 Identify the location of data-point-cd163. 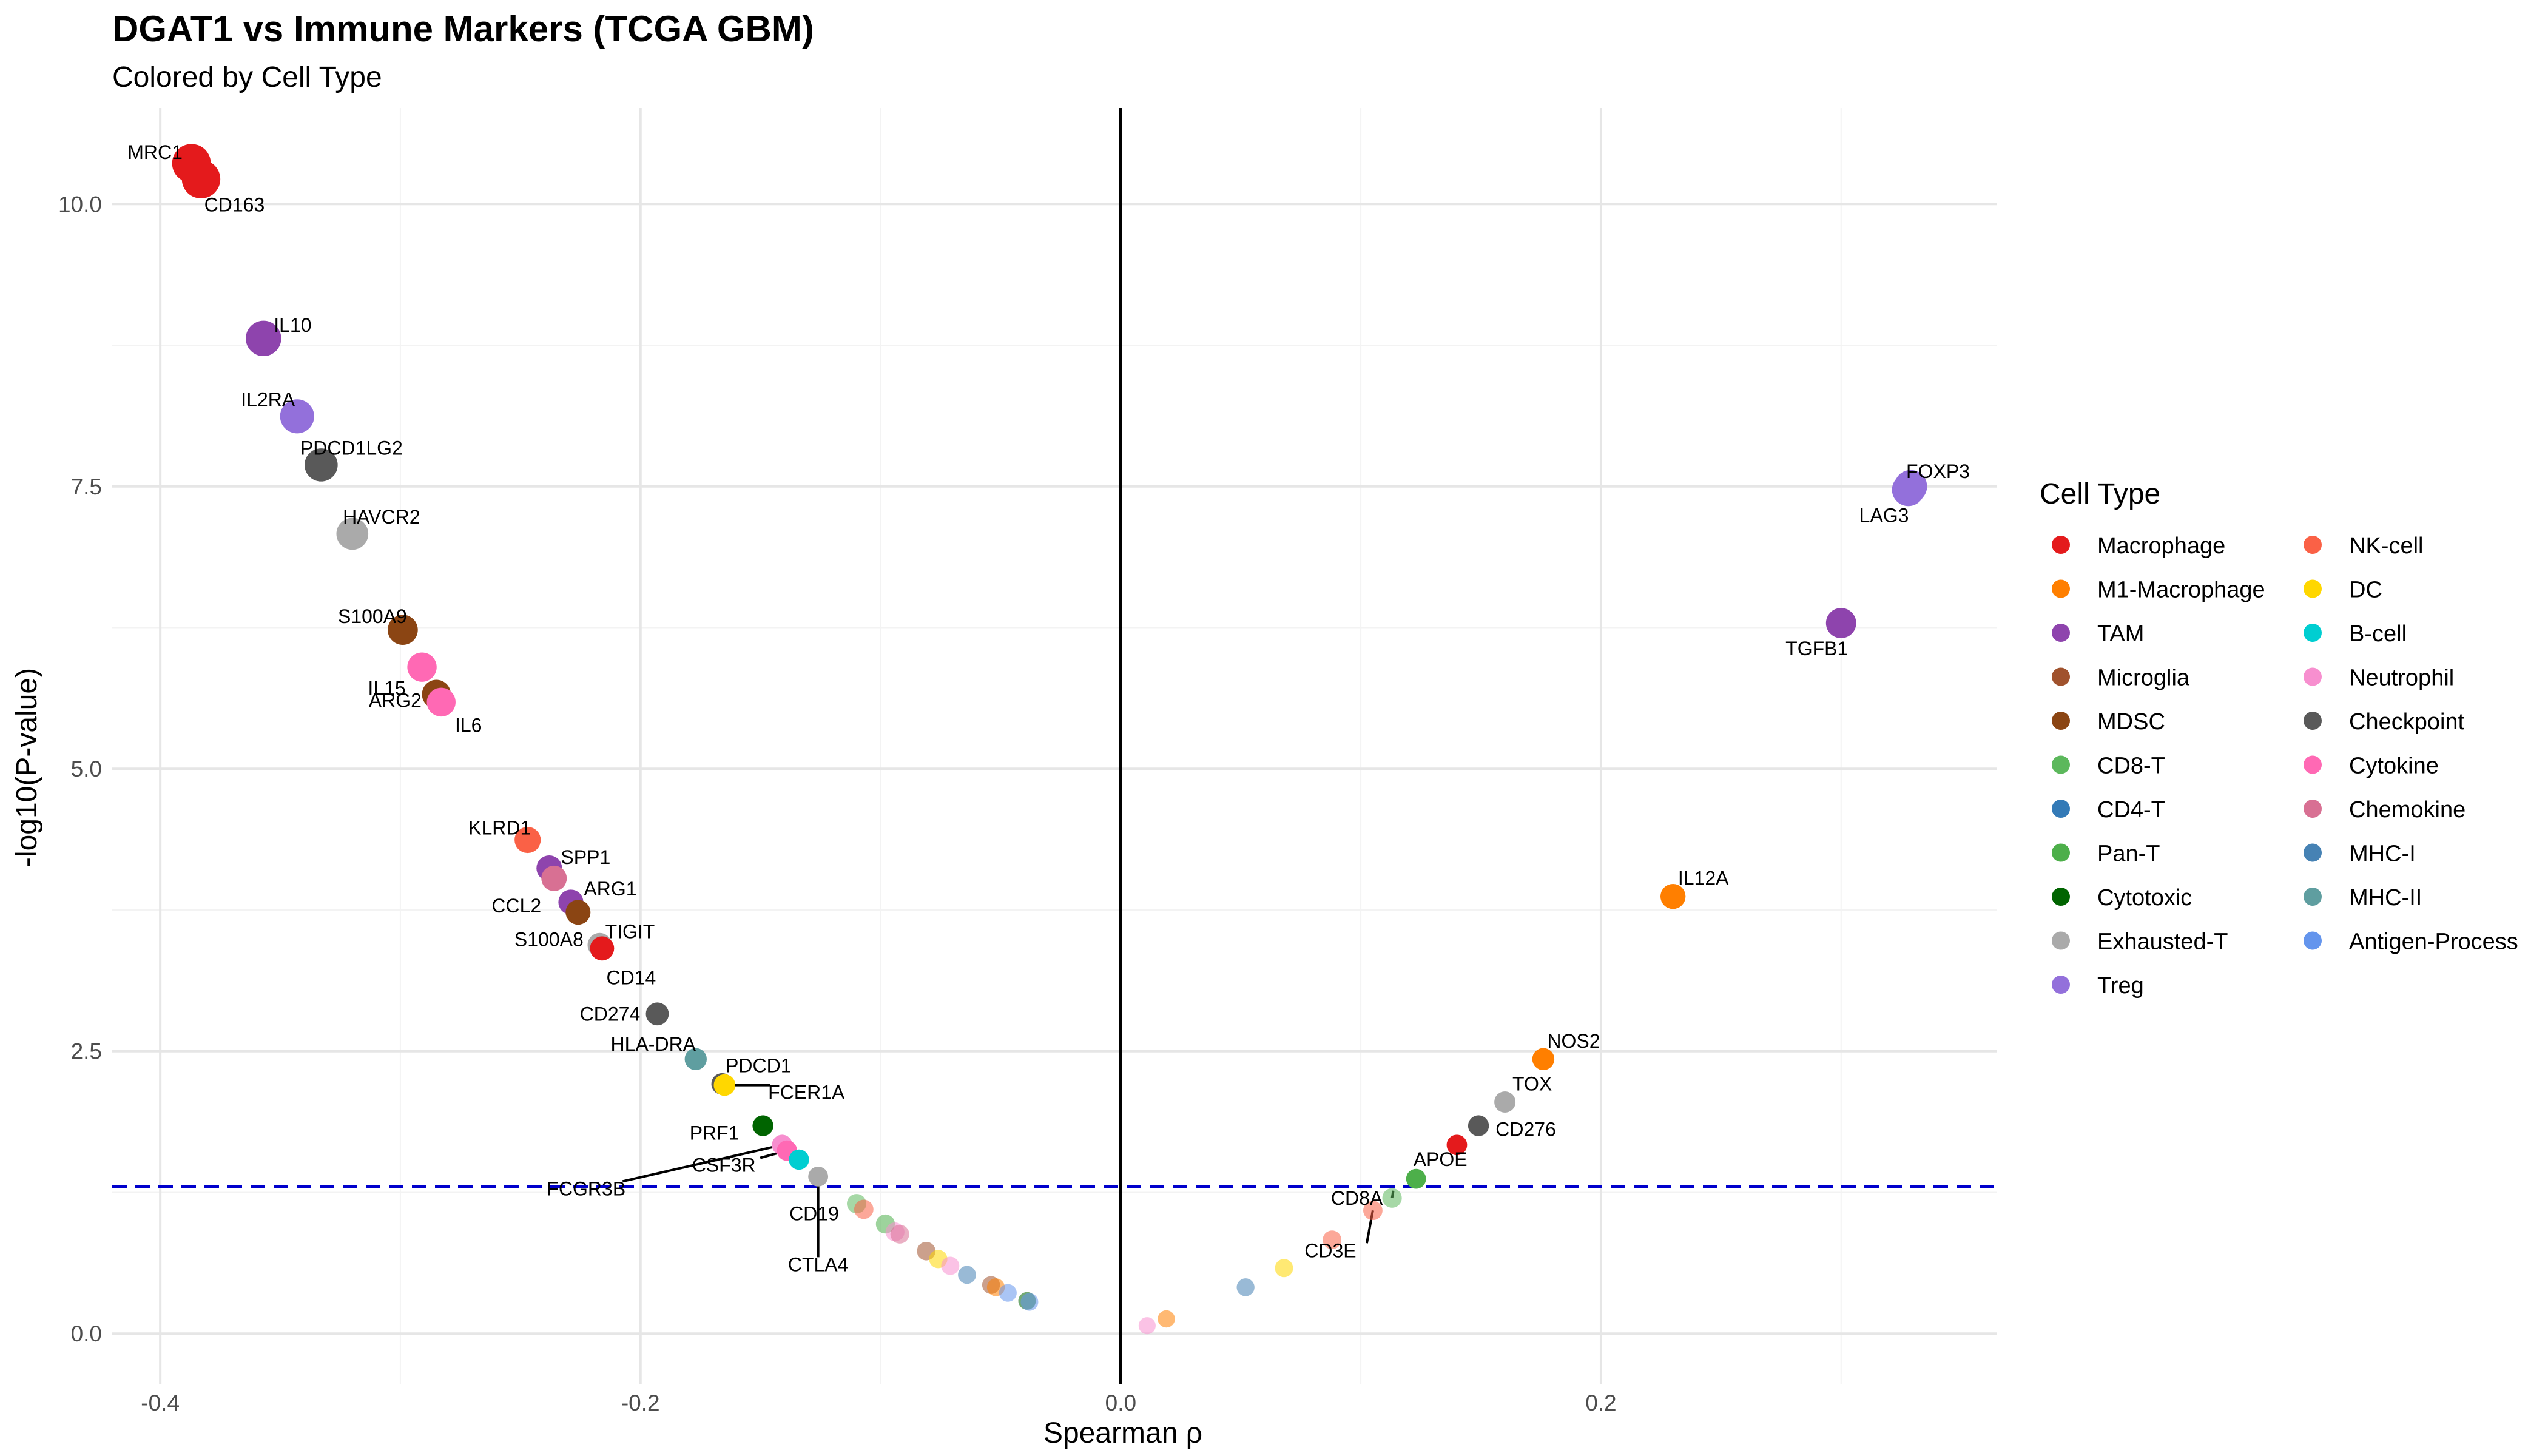
(201, 179).